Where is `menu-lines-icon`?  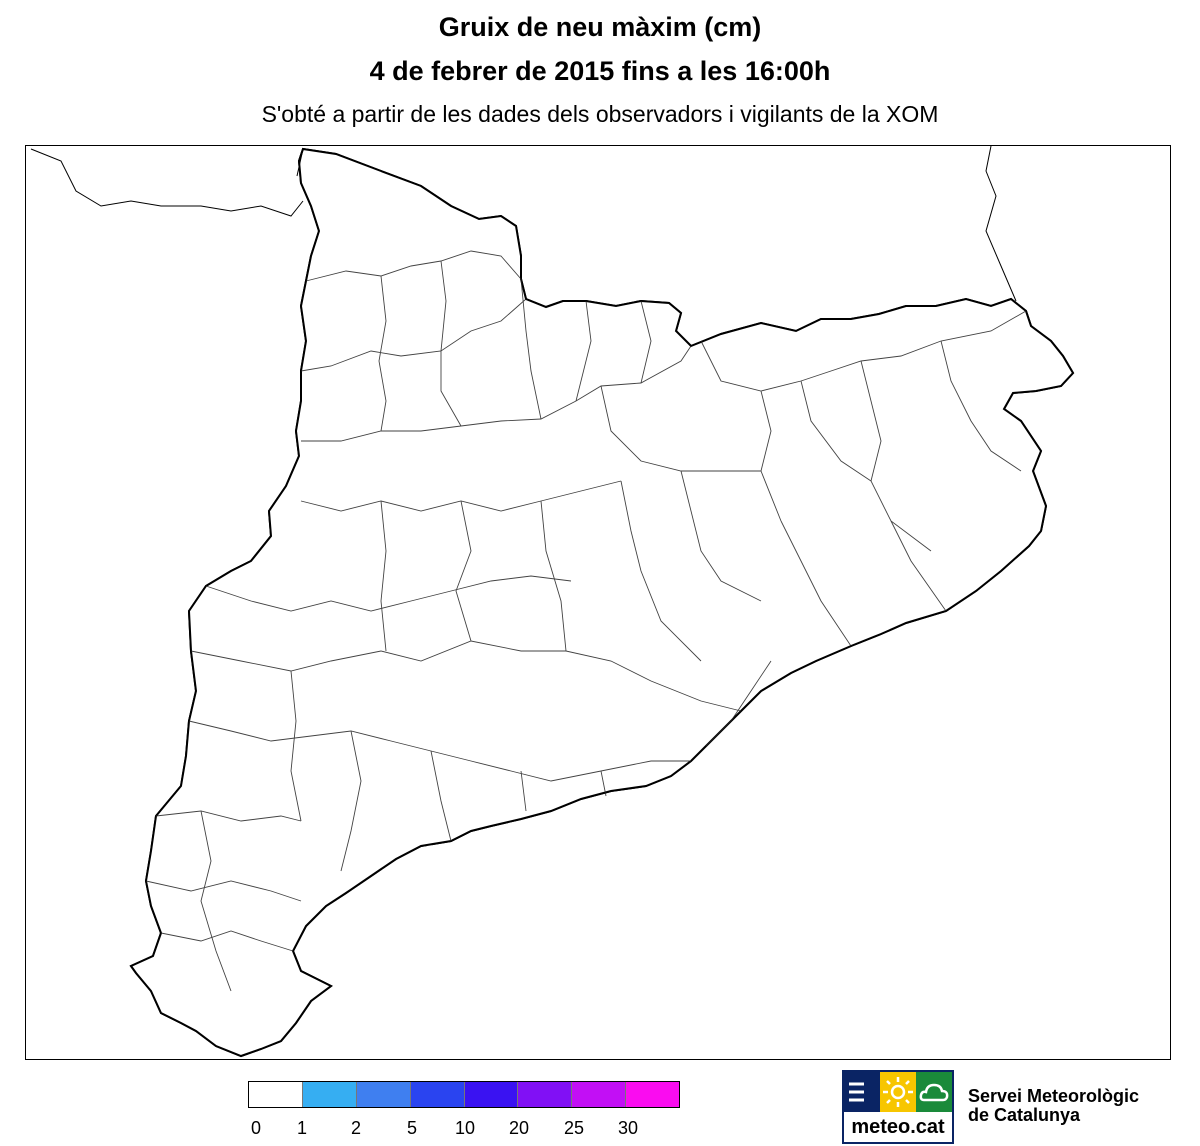
menu-lines-icon is located at coordinates (862, 1092).